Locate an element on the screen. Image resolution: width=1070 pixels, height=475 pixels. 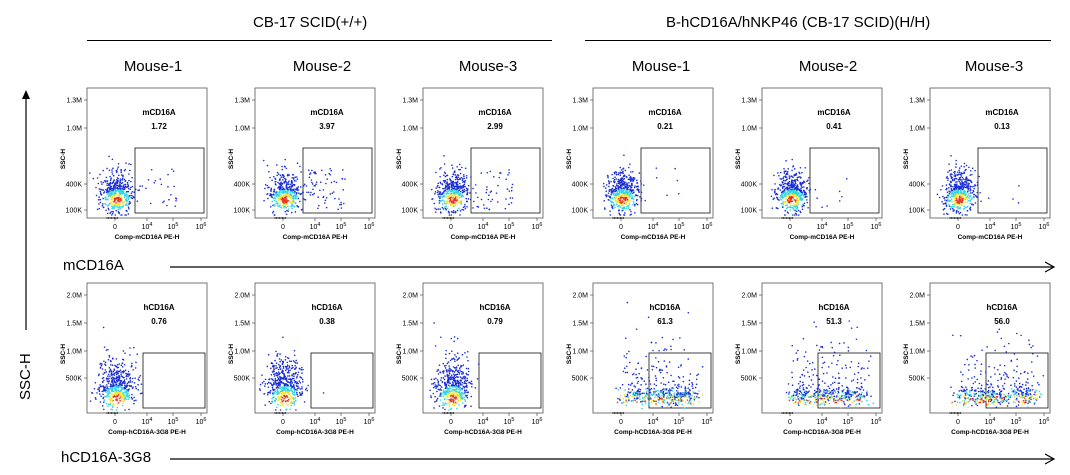
plot-frame is located at coordinates (653, 153).